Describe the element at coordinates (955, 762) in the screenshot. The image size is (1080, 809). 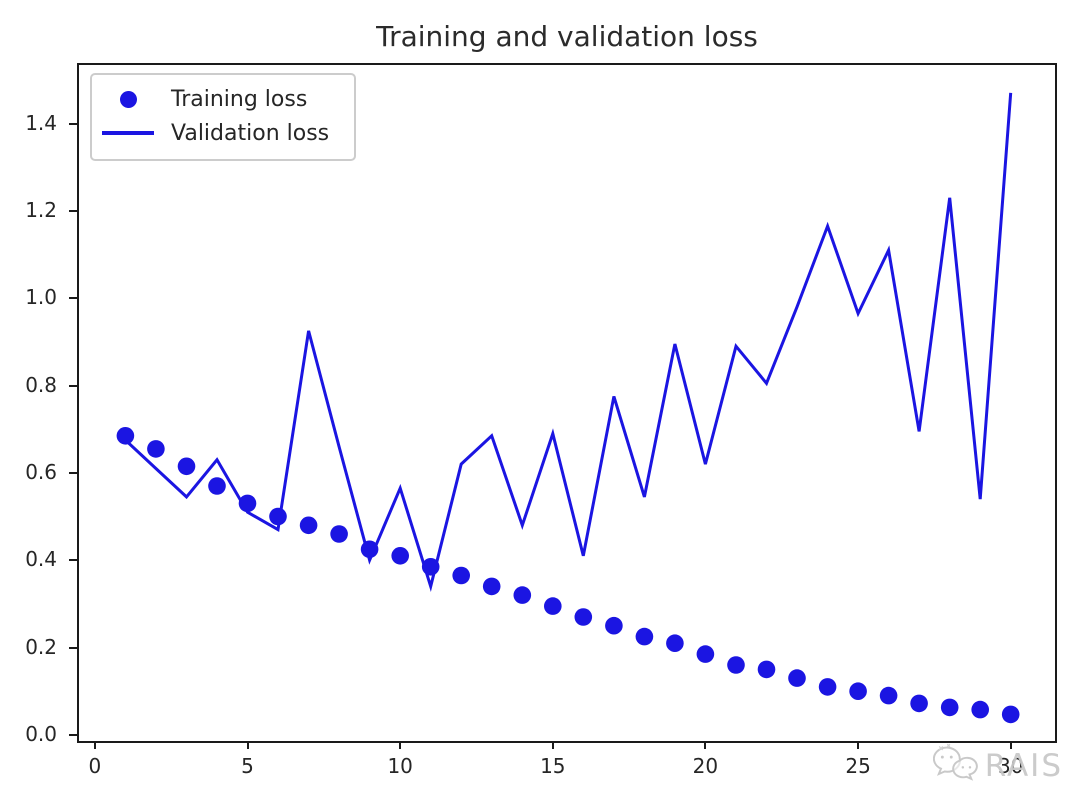
I see `wechat-logo-icon` at that location.